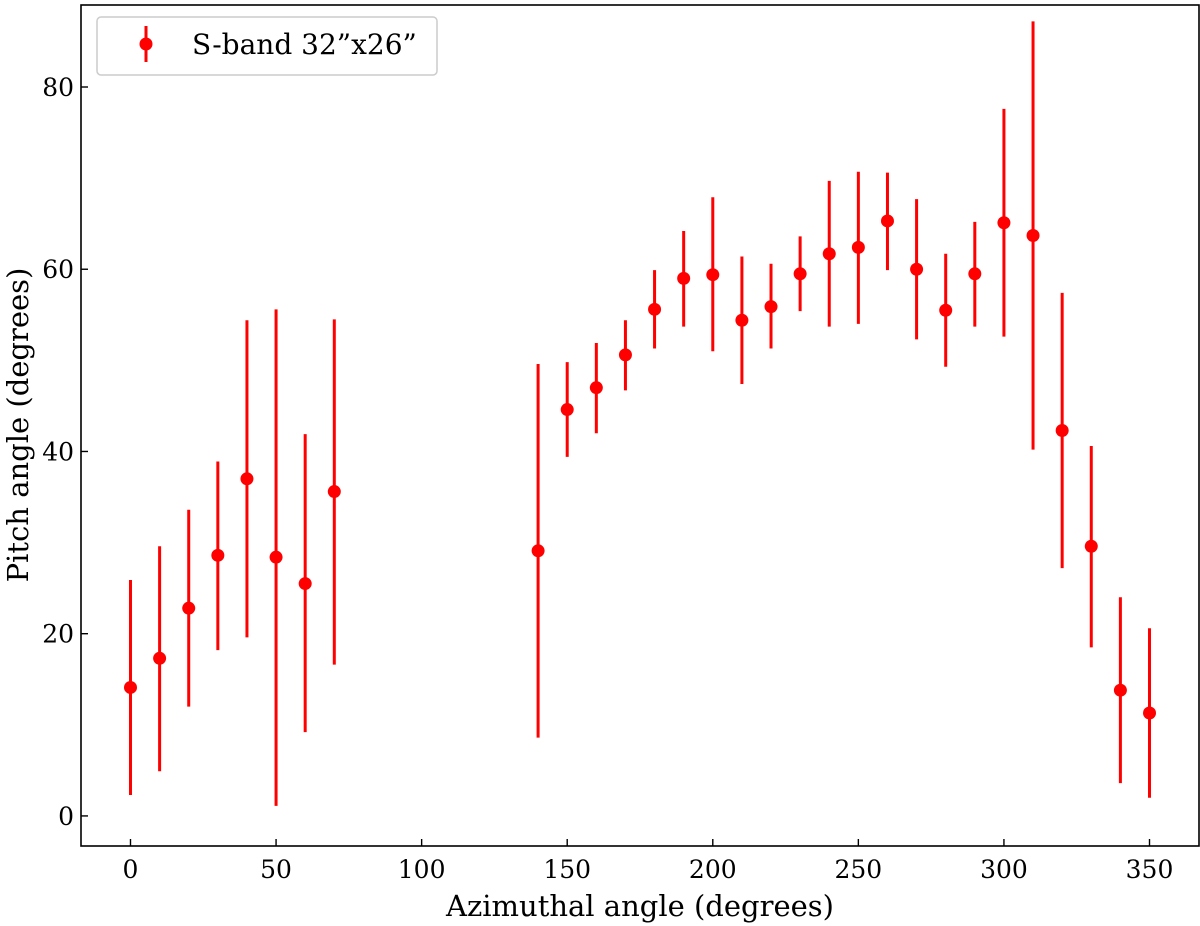 Image resolution: width=1200 pixels, height=926 pixels. I want to click on y-tick-label: 60, so click(58, 269).